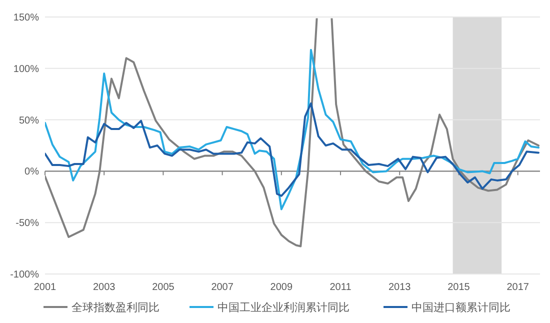 Image resolution: width=550 pixels, height=323 pixels. Describe the element at coordinates (104, 287) in the screenshot. I see `x-tick-label: 2003` at that location.